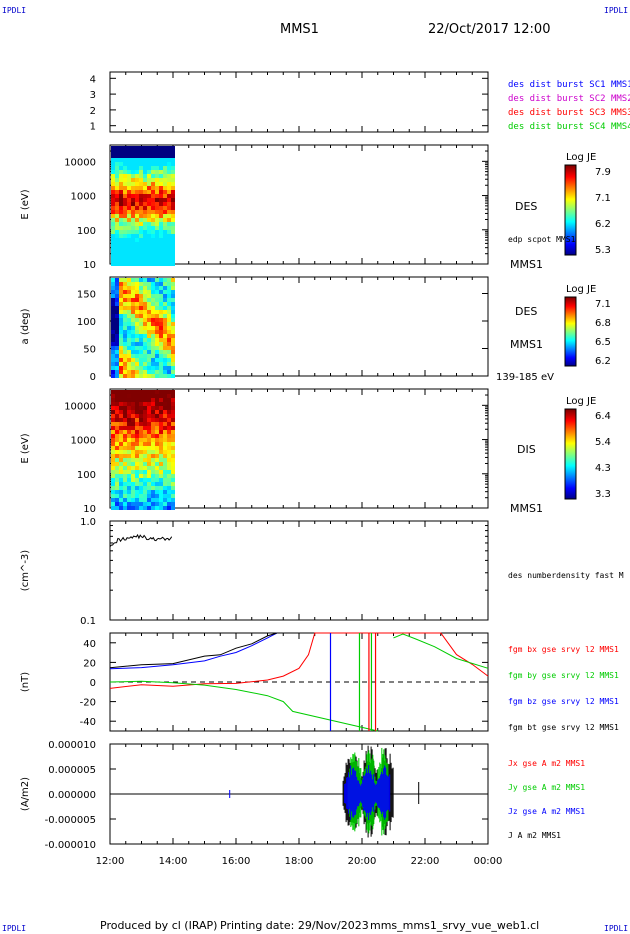  I want to click on colorbar-frame, so click(570, 331).